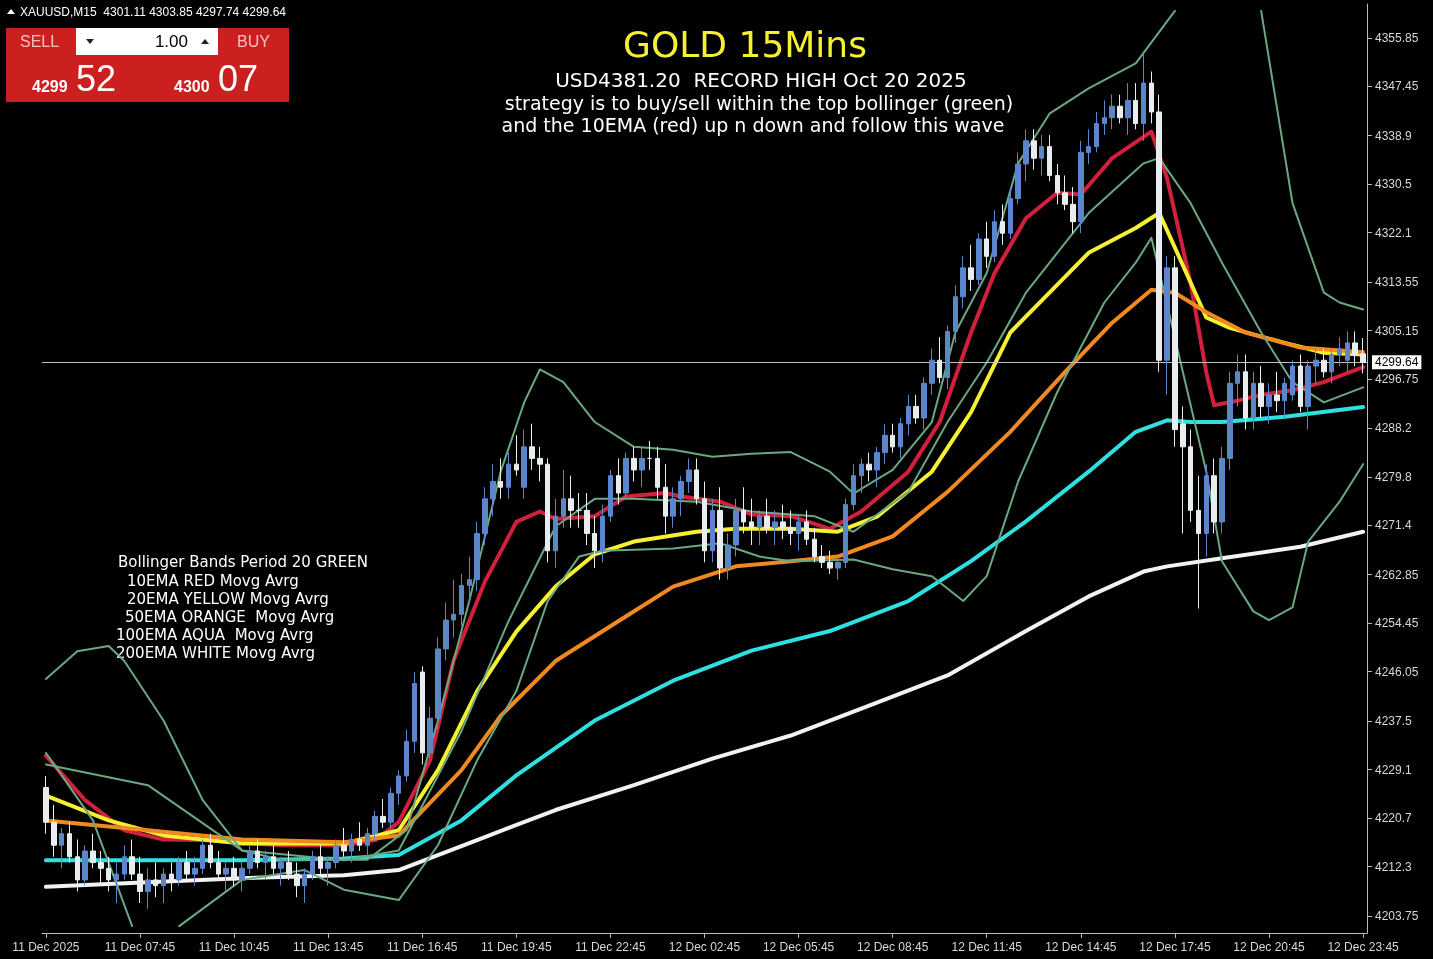  Describe the element at coordinates (987, 947) in the screenshot. I see `x-tick-label: 12 Dec 11:45` at that location.